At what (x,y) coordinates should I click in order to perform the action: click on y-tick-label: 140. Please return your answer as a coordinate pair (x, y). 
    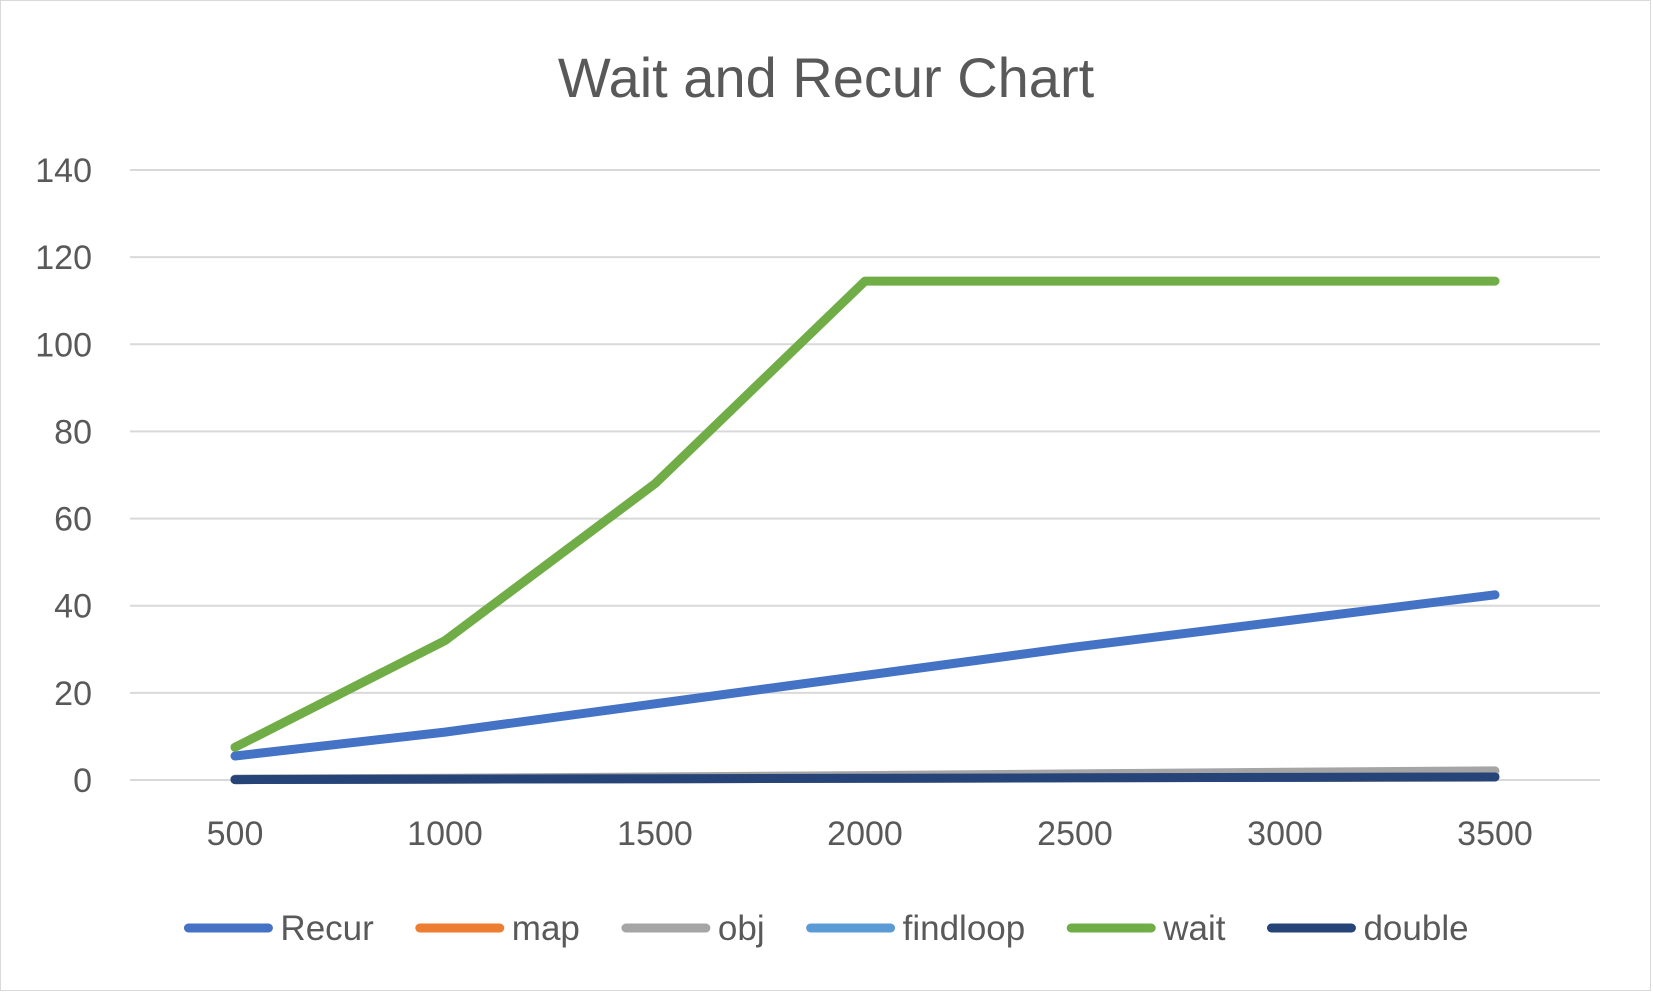
    Looking at the image, I should click on (63, 171).